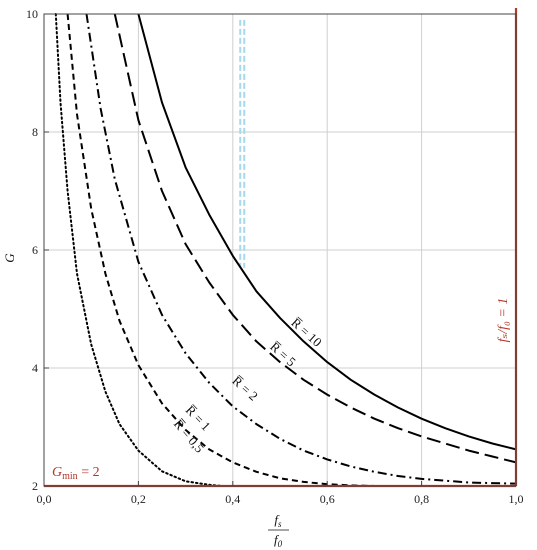 This screenshot has height=550, width=537. Describe the element at coordinates (32, 14) in the screenshot. I see `y-tick-label: 10` at that location.